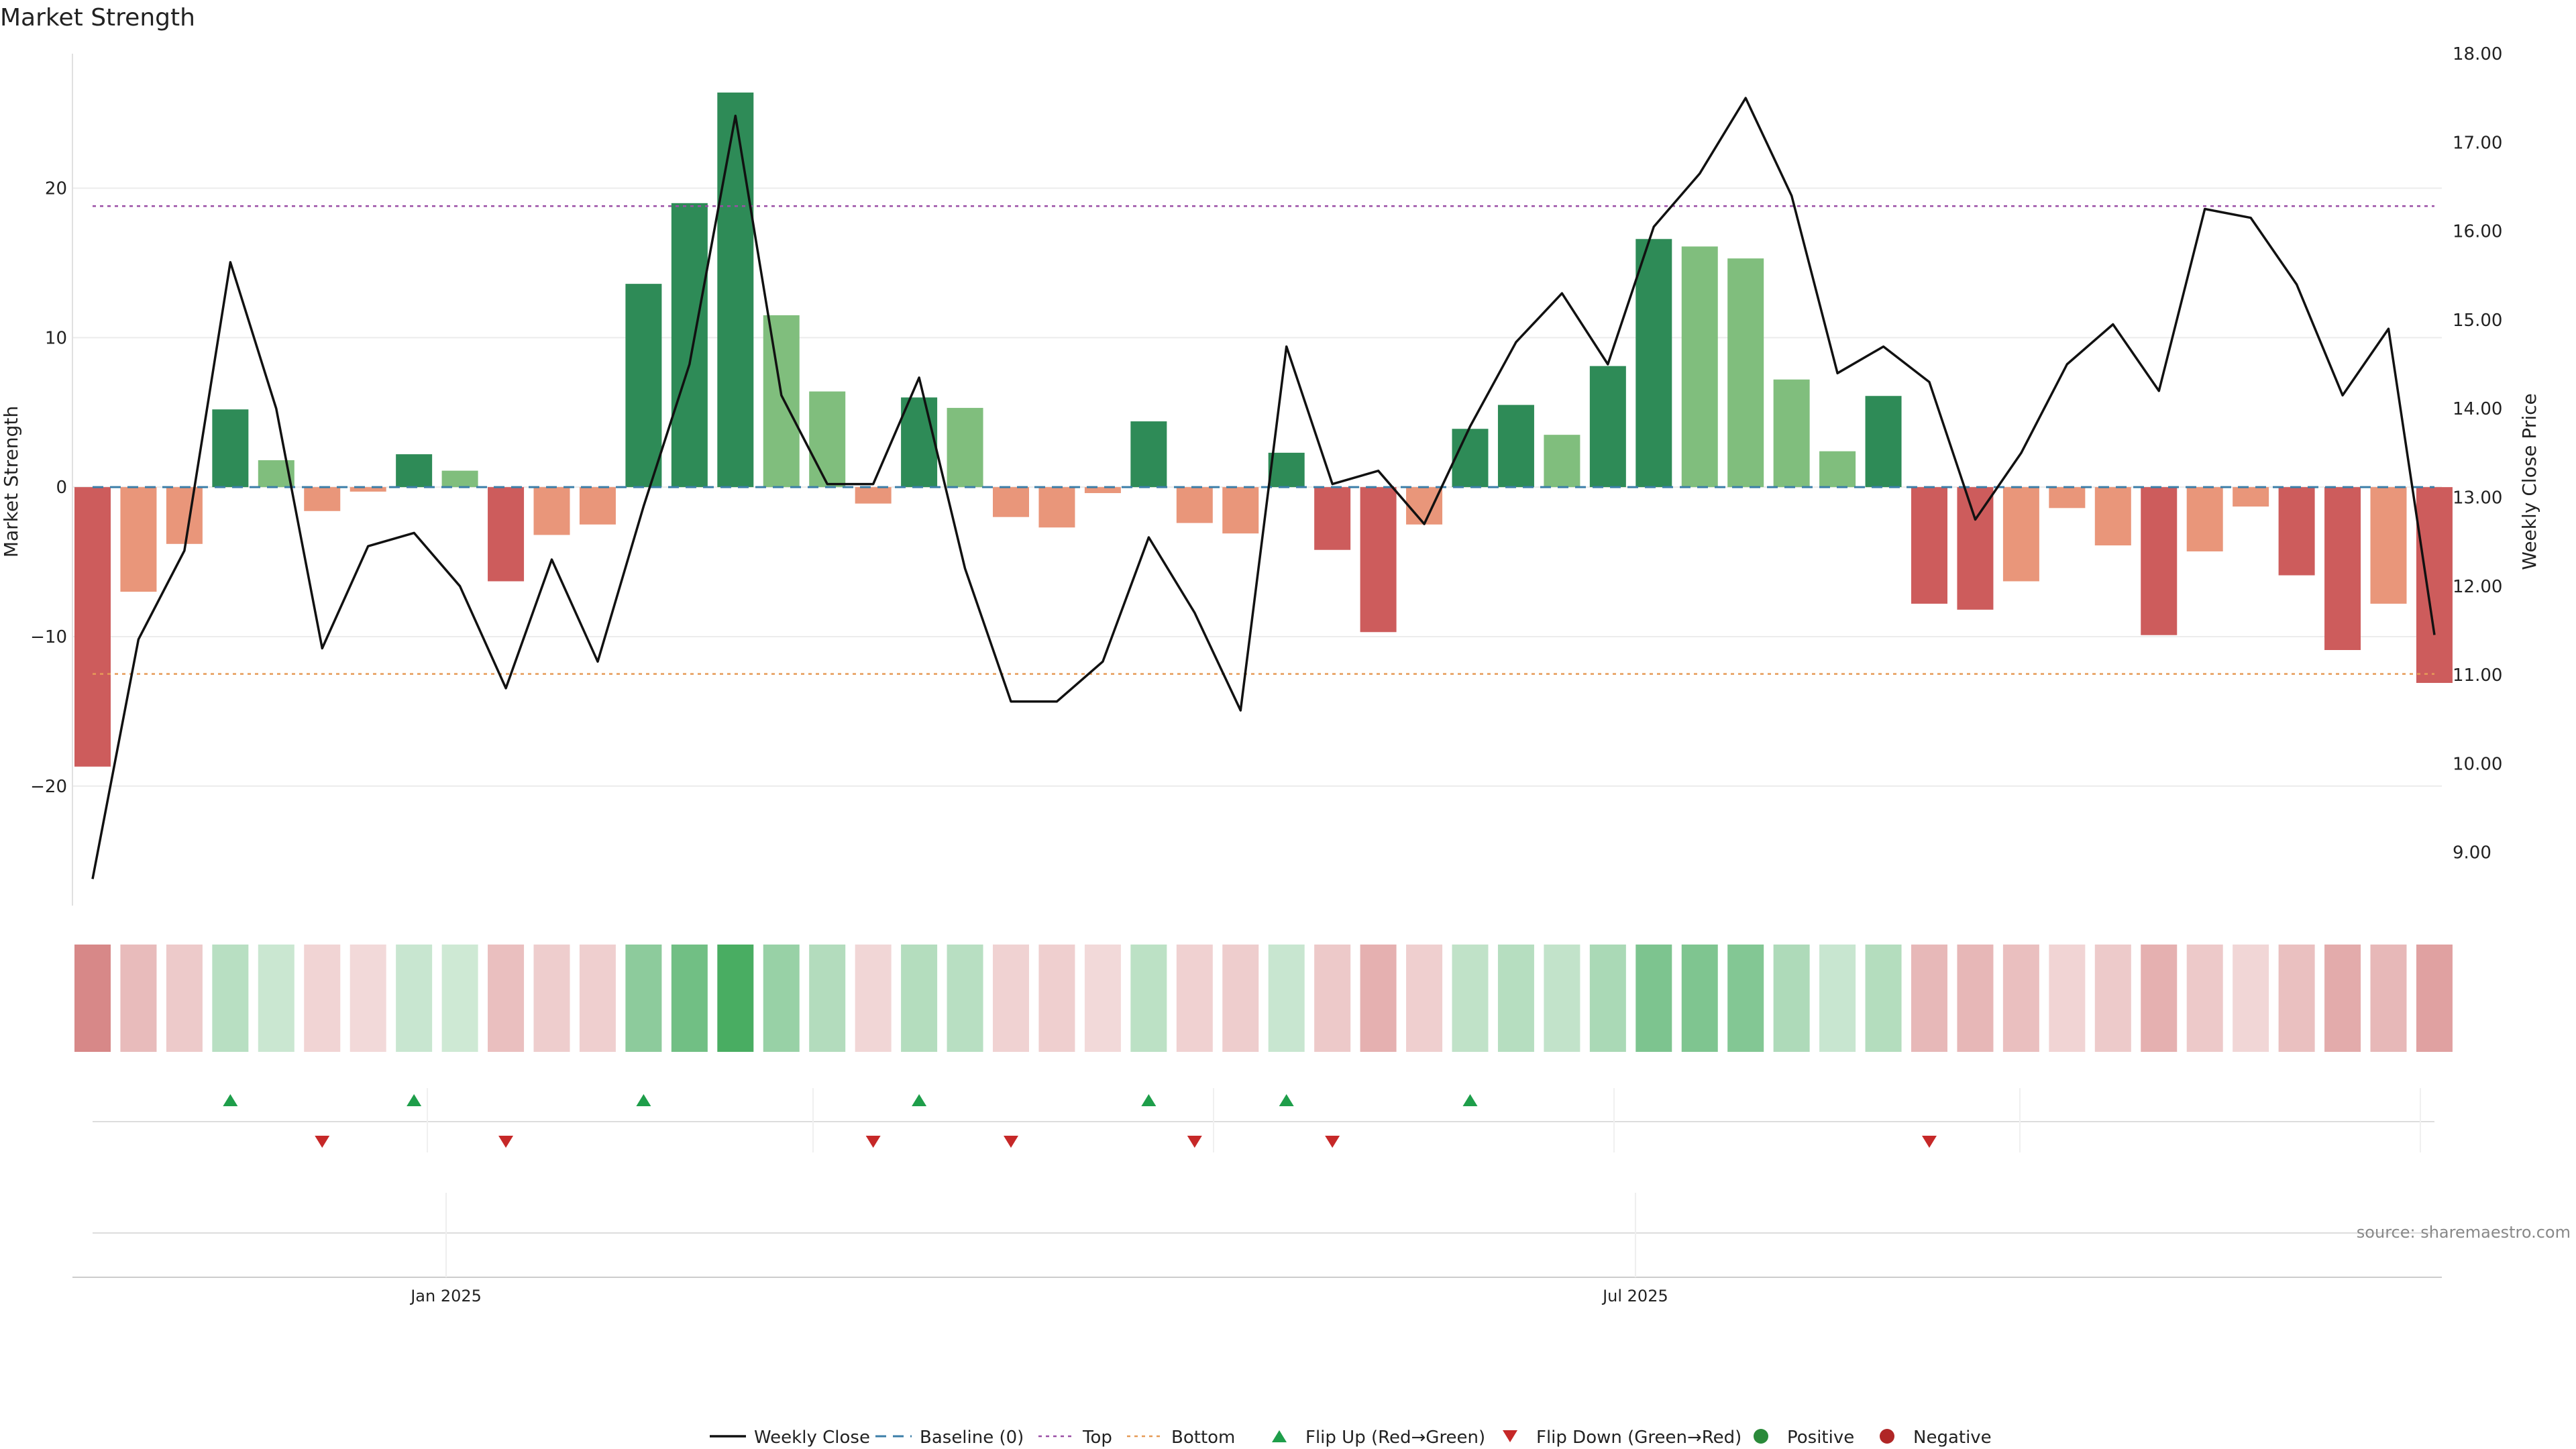  Describe the element at coordinates (1263, 998) in the screenshot. I see `strength-heat-strip` at that location.